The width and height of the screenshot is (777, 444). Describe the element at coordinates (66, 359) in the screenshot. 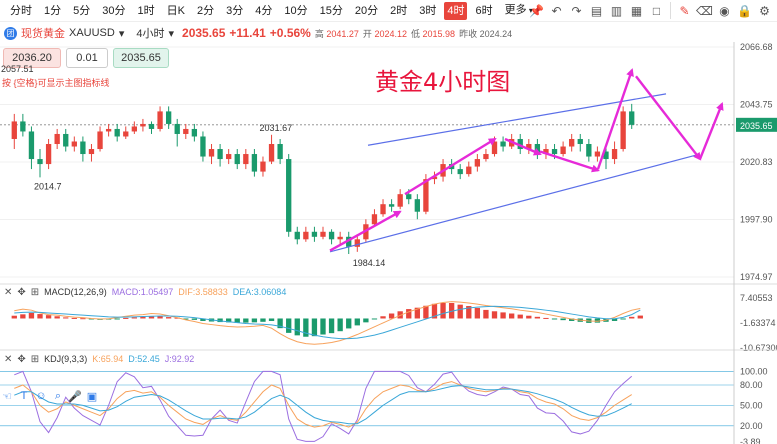

I see `kdj-title: KDJ(9,3,3)` at that location.